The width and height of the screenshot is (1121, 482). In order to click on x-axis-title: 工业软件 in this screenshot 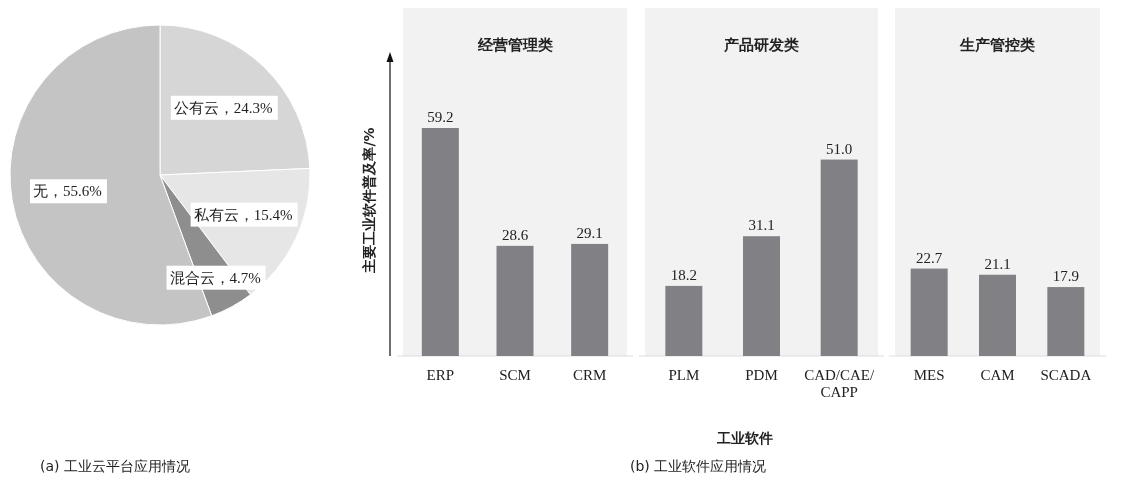, I will do `click(744, 438)`.